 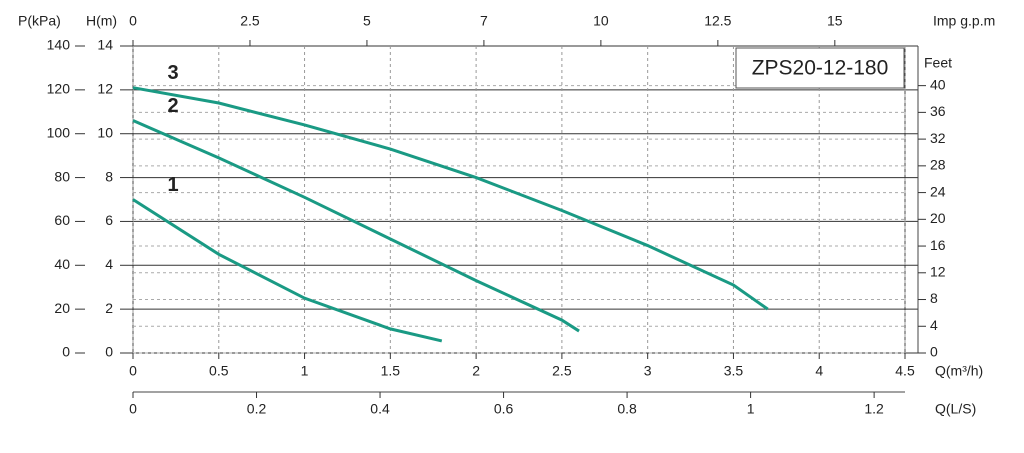 I want to click on y2-tick-label: 28, so click(x=938, y=165).